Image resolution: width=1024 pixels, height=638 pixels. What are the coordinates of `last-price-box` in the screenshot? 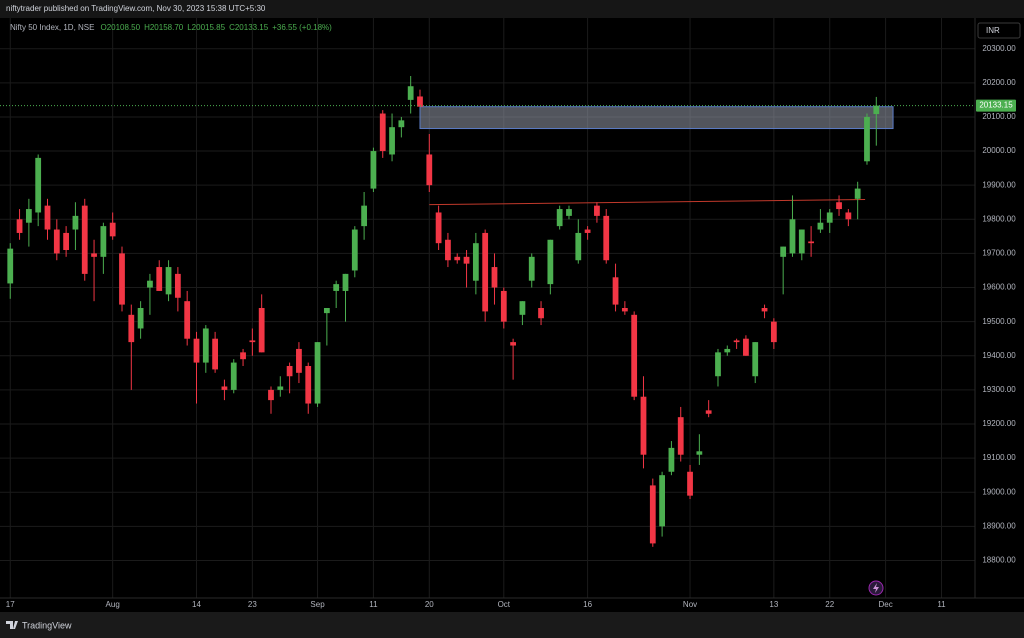 It's located at (996, 105).